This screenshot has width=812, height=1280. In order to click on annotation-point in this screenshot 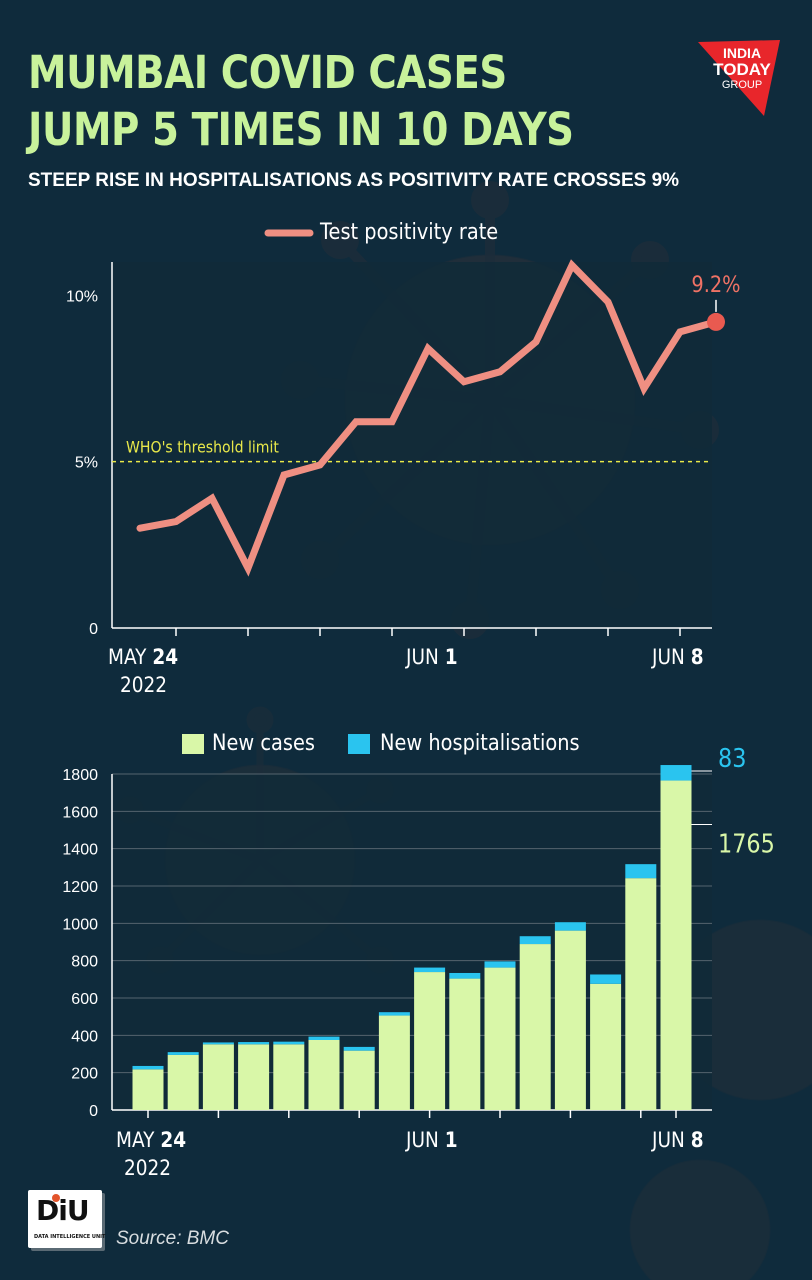, I will do `click(716, 321)`.